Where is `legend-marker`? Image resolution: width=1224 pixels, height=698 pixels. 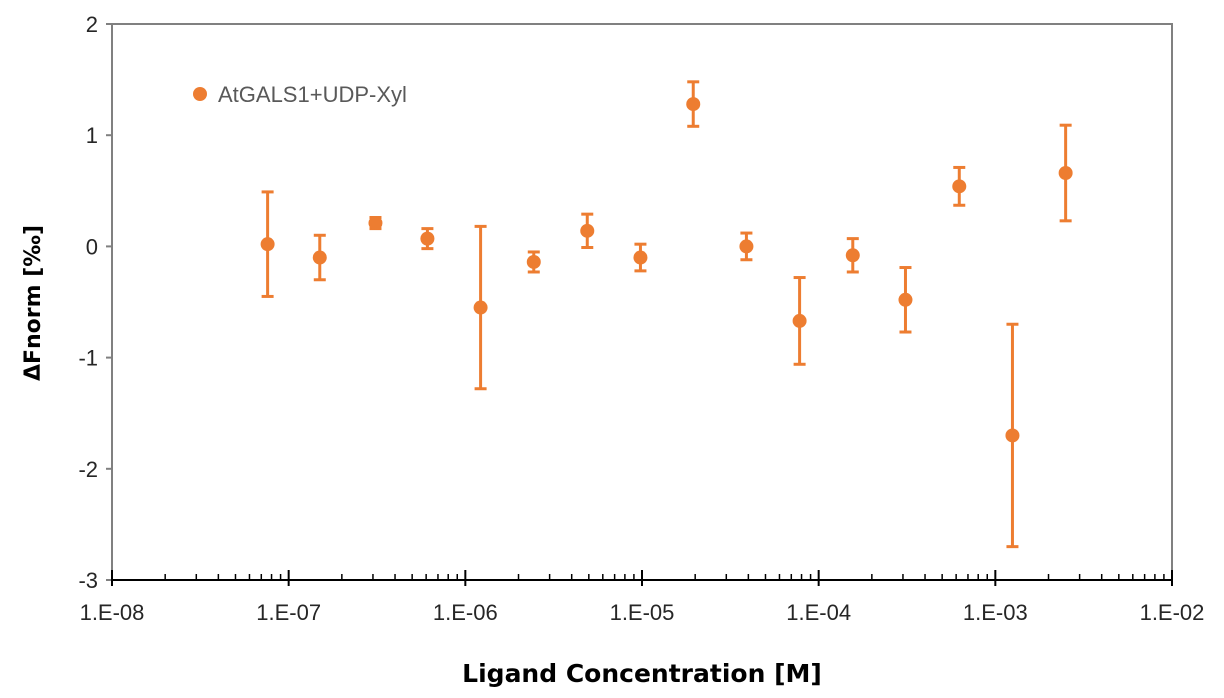
legend-marker is located at coordinates (200, 94).